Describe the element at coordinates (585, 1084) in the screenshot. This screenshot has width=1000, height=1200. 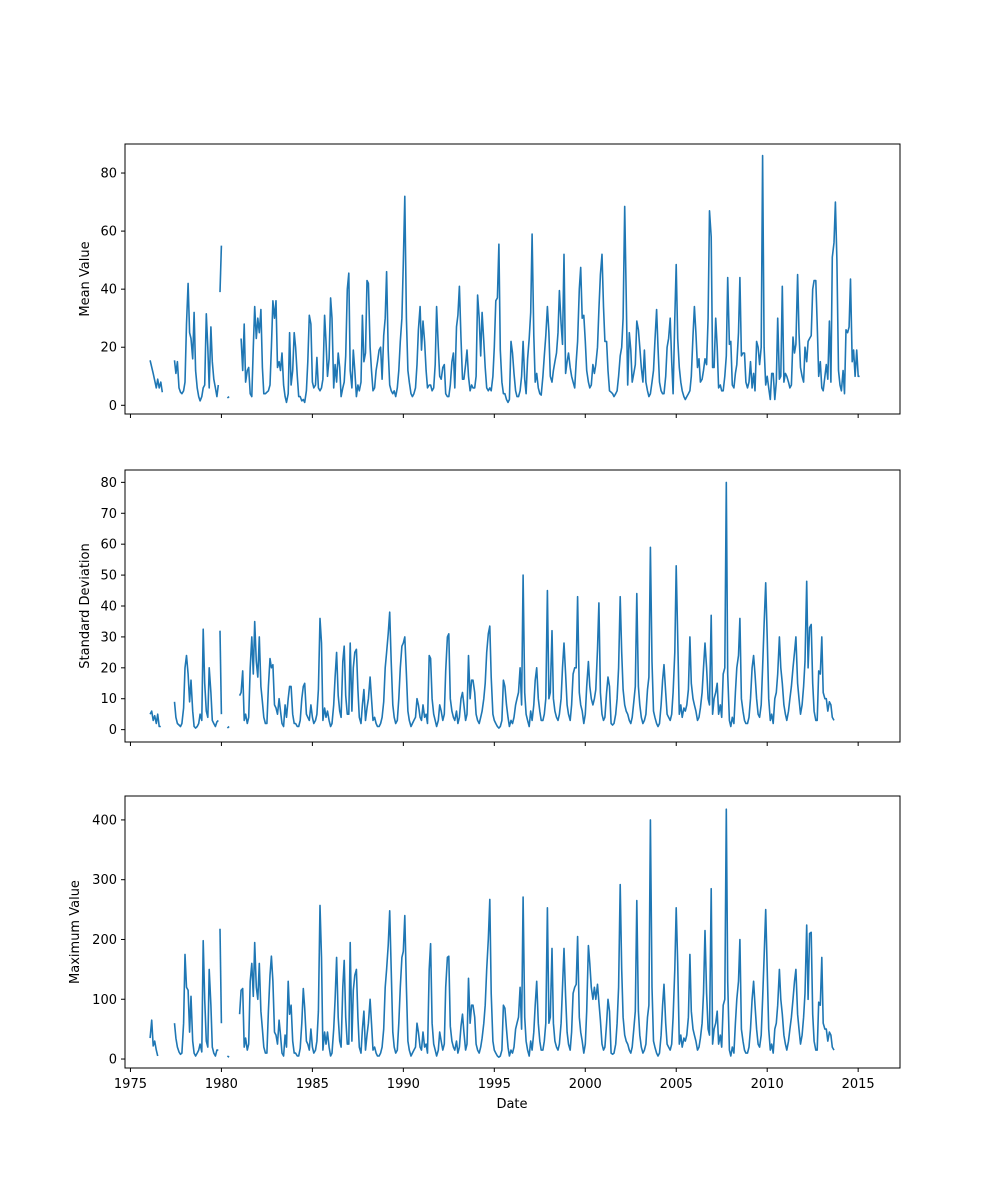
I see `x-tick-label: 2000` at that location.